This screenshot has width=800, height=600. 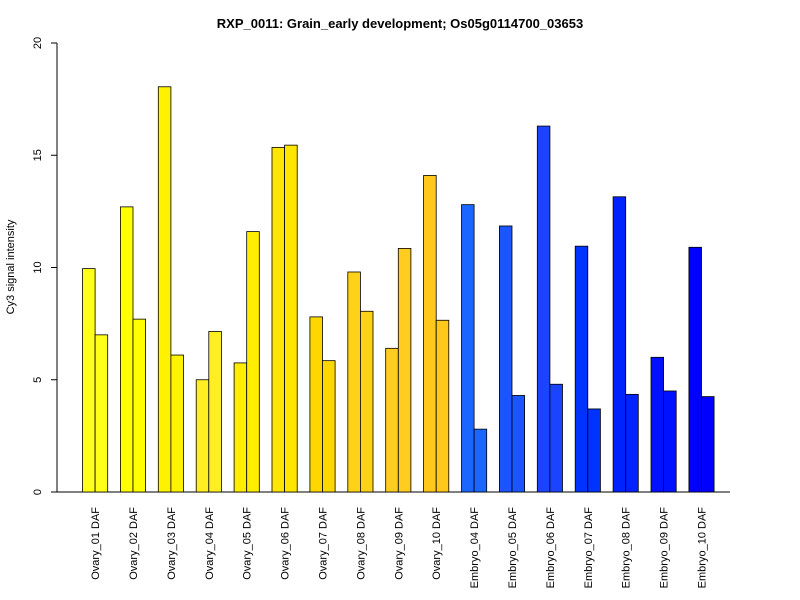 What do you see at coordinates (399, 543) in the screenshot?
I see `x-tick-label: Ovary_09 DAF` at bounding box center [399, 543].